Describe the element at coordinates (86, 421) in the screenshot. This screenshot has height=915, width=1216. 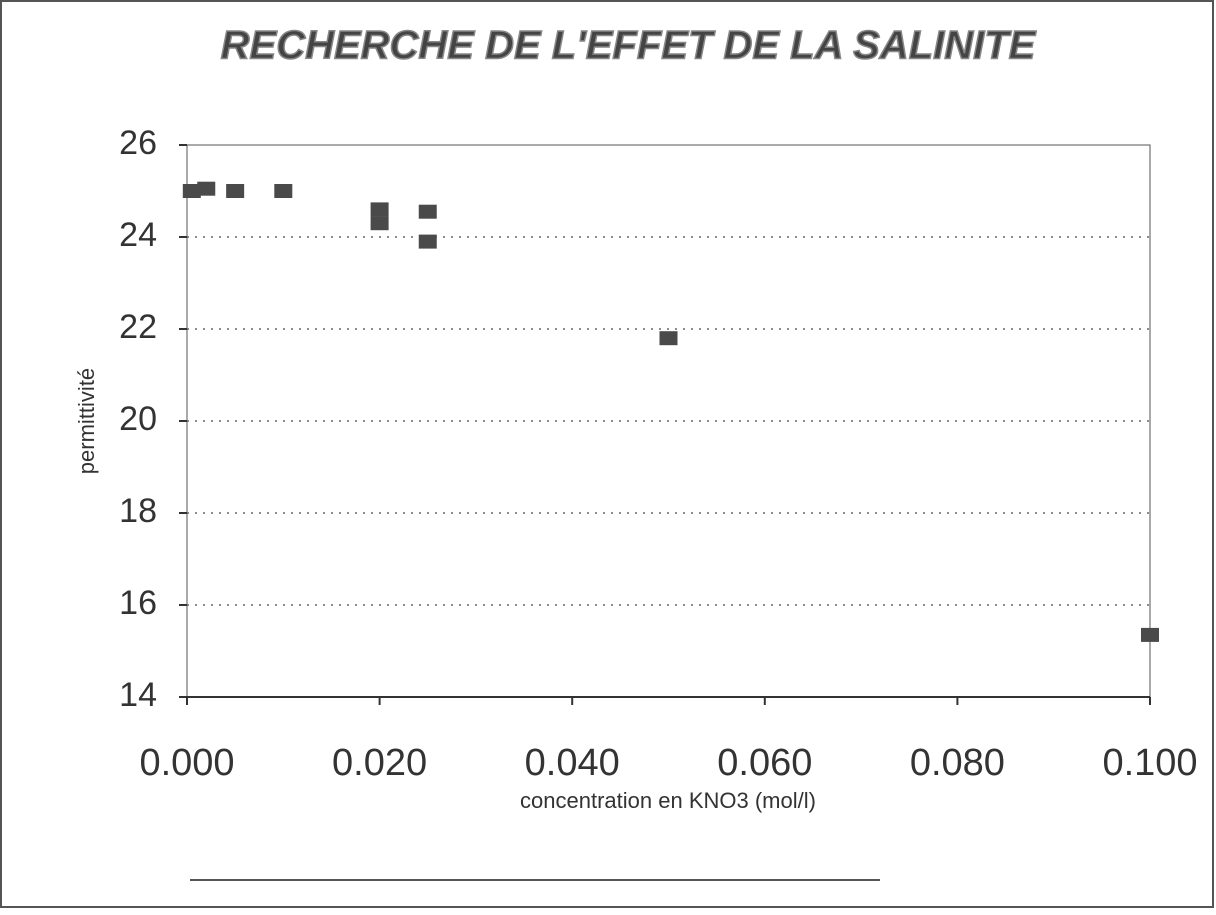
I see `y-axis-label: permittivité` at that location.